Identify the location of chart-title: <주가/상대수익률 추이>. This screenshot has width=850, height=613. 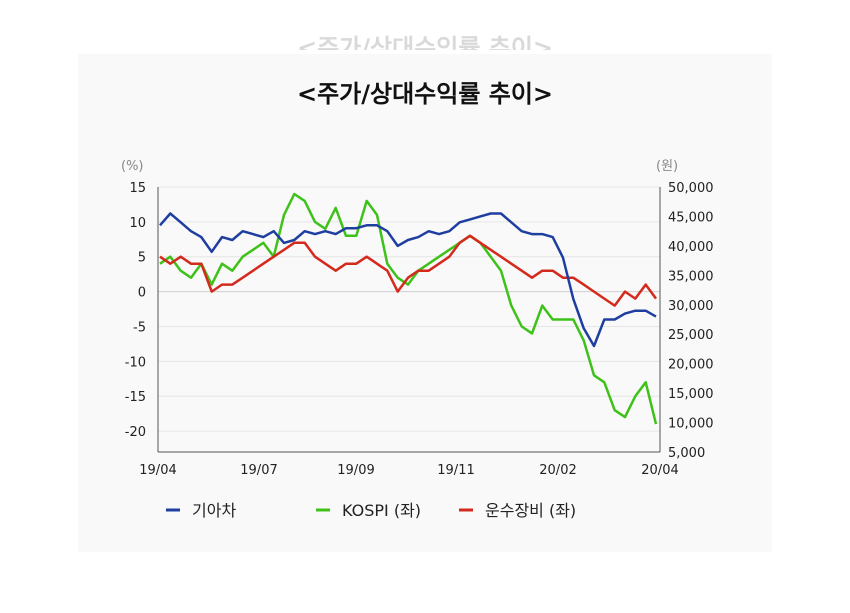
(425, 94).